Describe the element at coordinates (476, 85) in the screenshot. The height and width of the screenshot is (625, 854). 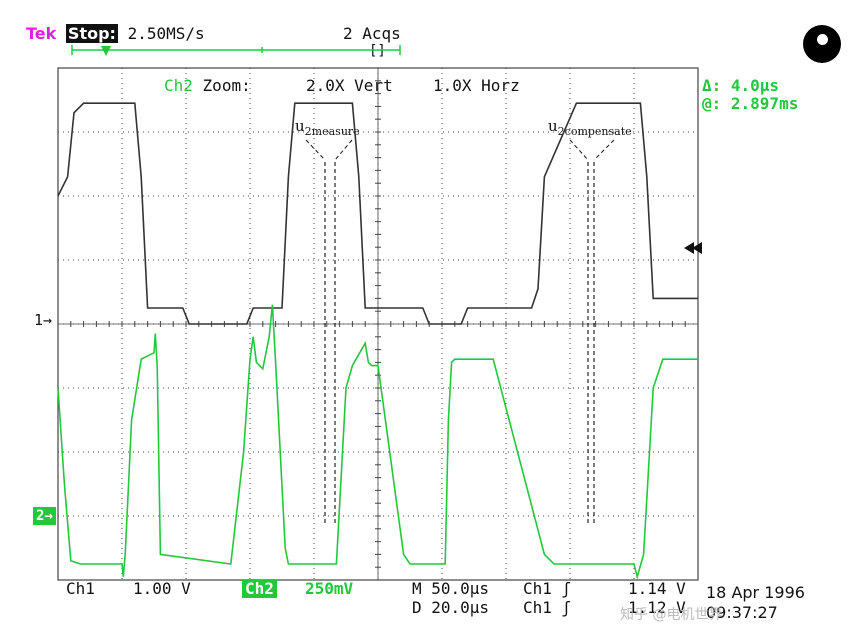
I see `zoom-horz: 1.0X Horz` at that location.